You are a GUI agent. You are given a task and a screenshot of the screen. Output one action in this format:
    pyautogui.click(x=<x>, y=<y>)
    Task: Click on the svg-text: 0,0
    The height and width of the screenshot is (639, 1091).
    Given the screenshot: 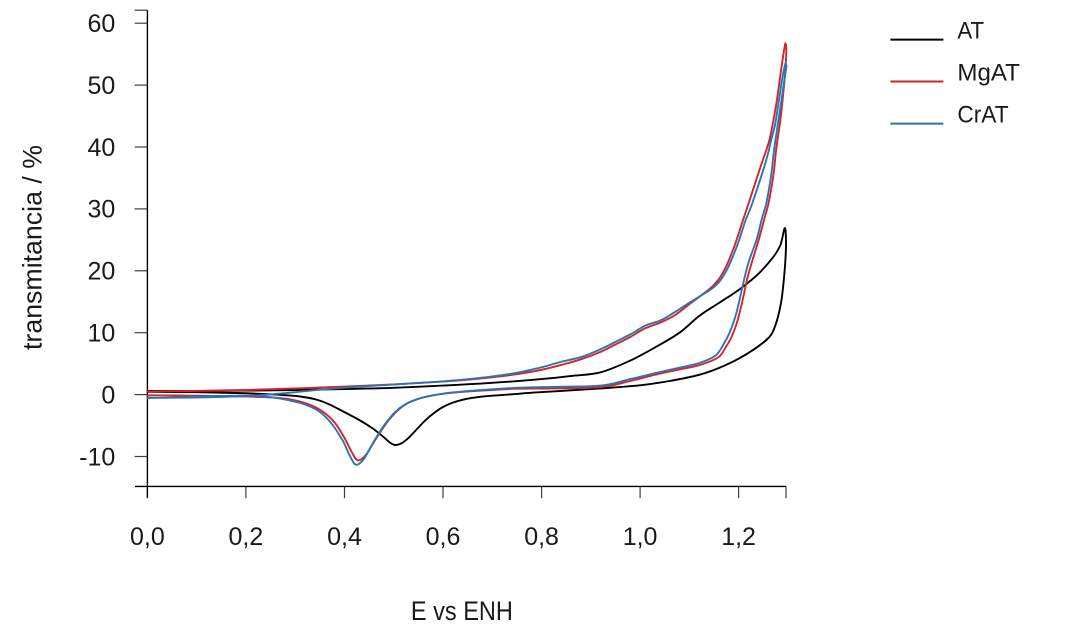 What is the action you would take?
    pyautogui.click(x=147, y=537)
    